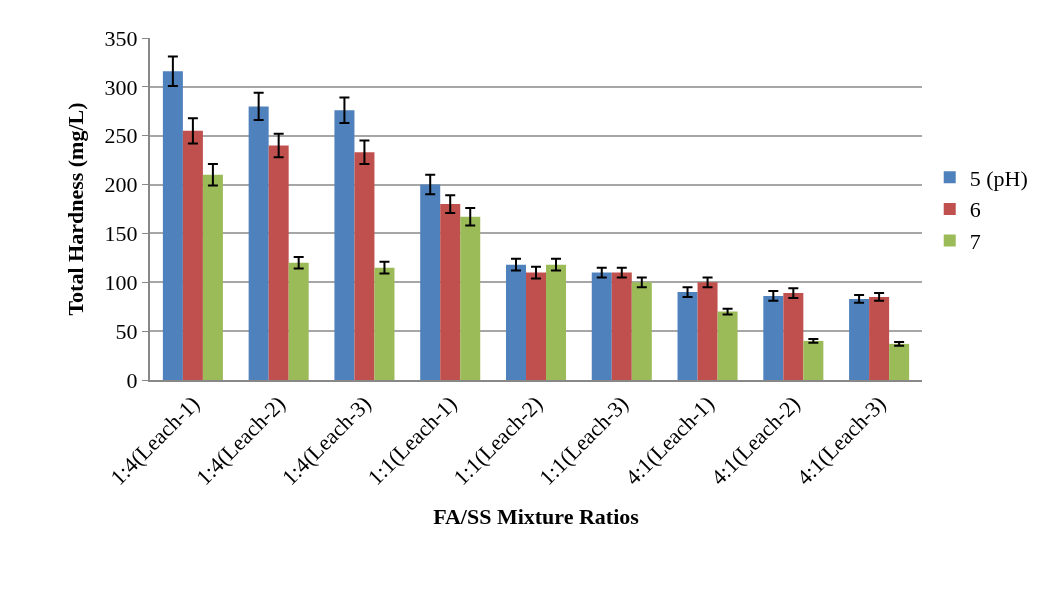  What do you see at coordinates (121, 87) in the screenshot?
I see `y-tick-label: 300` at bounding box center [121, 87].